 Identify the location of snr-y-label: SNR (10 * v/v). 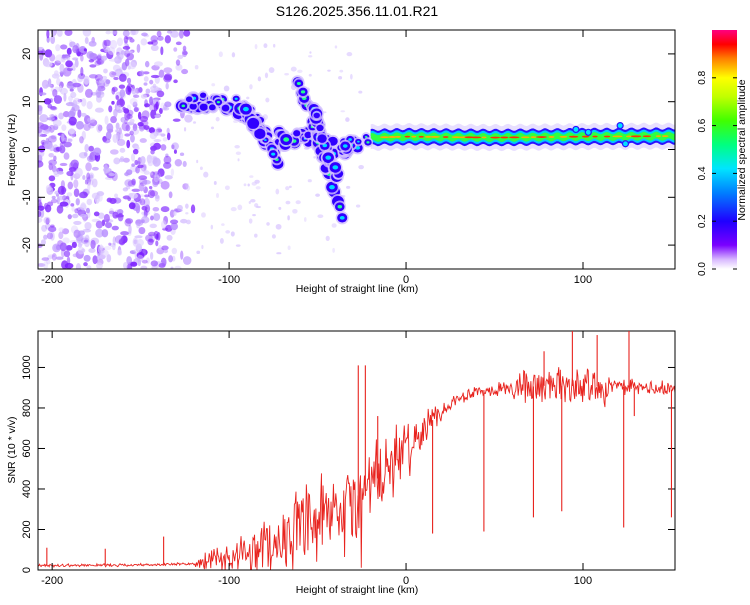
(12, 449).